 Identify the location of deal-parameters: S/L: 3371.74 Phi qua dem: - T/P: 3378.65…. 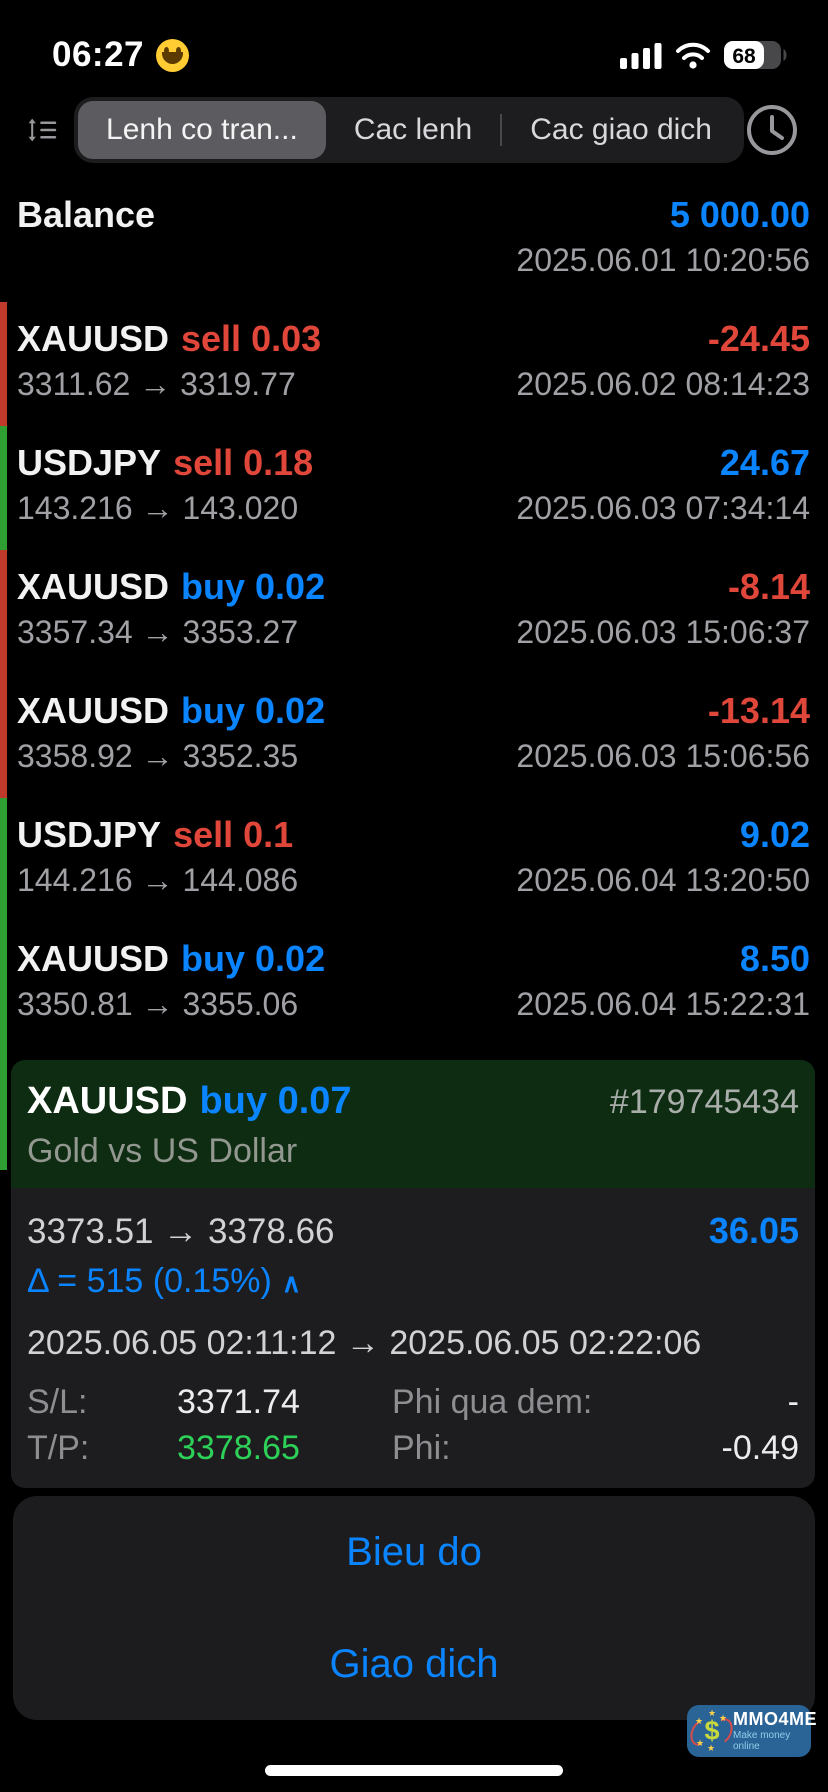
(413, 1425).